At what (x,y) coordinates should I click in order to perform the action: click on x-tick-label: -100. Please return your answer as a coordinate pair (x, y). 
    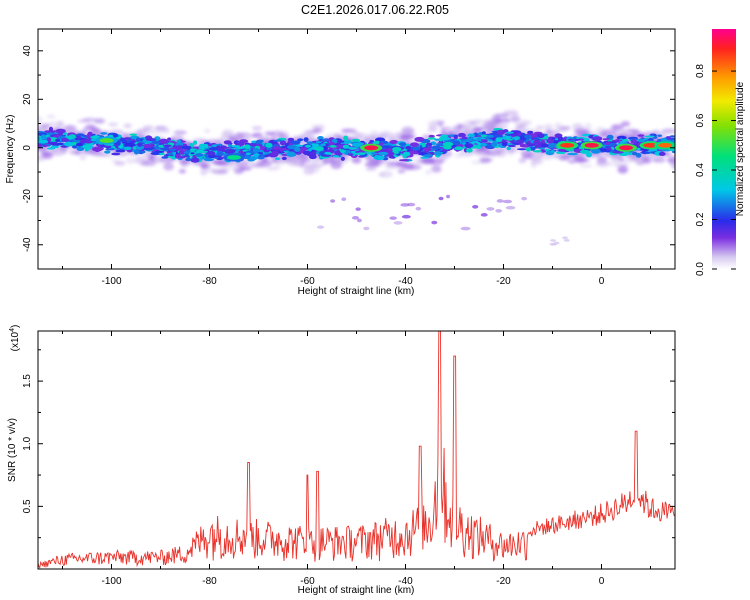
    Looking at the image, I should click on (111, 281).